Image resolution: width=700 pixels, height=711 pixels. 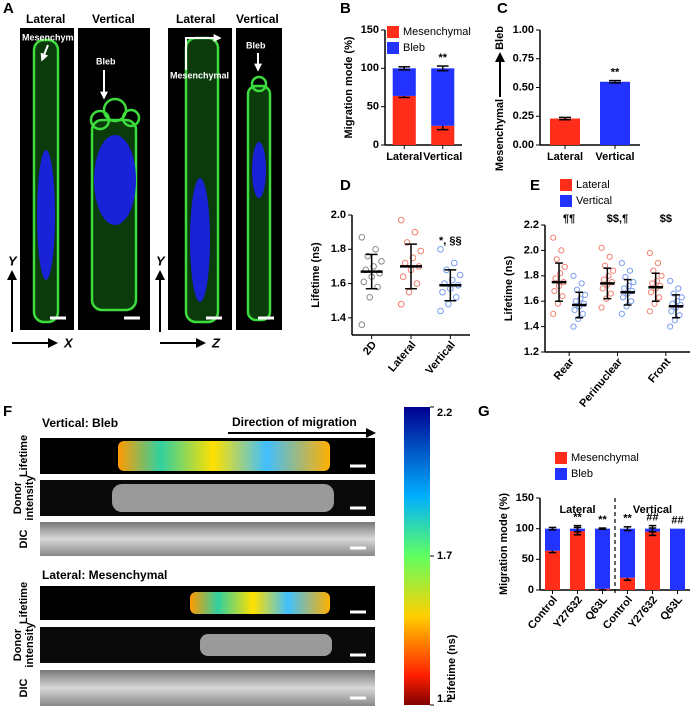 What do you see at coordinates (417, 556) in the screenshot?
I see `colorbar` at bounding box center [417, 556].